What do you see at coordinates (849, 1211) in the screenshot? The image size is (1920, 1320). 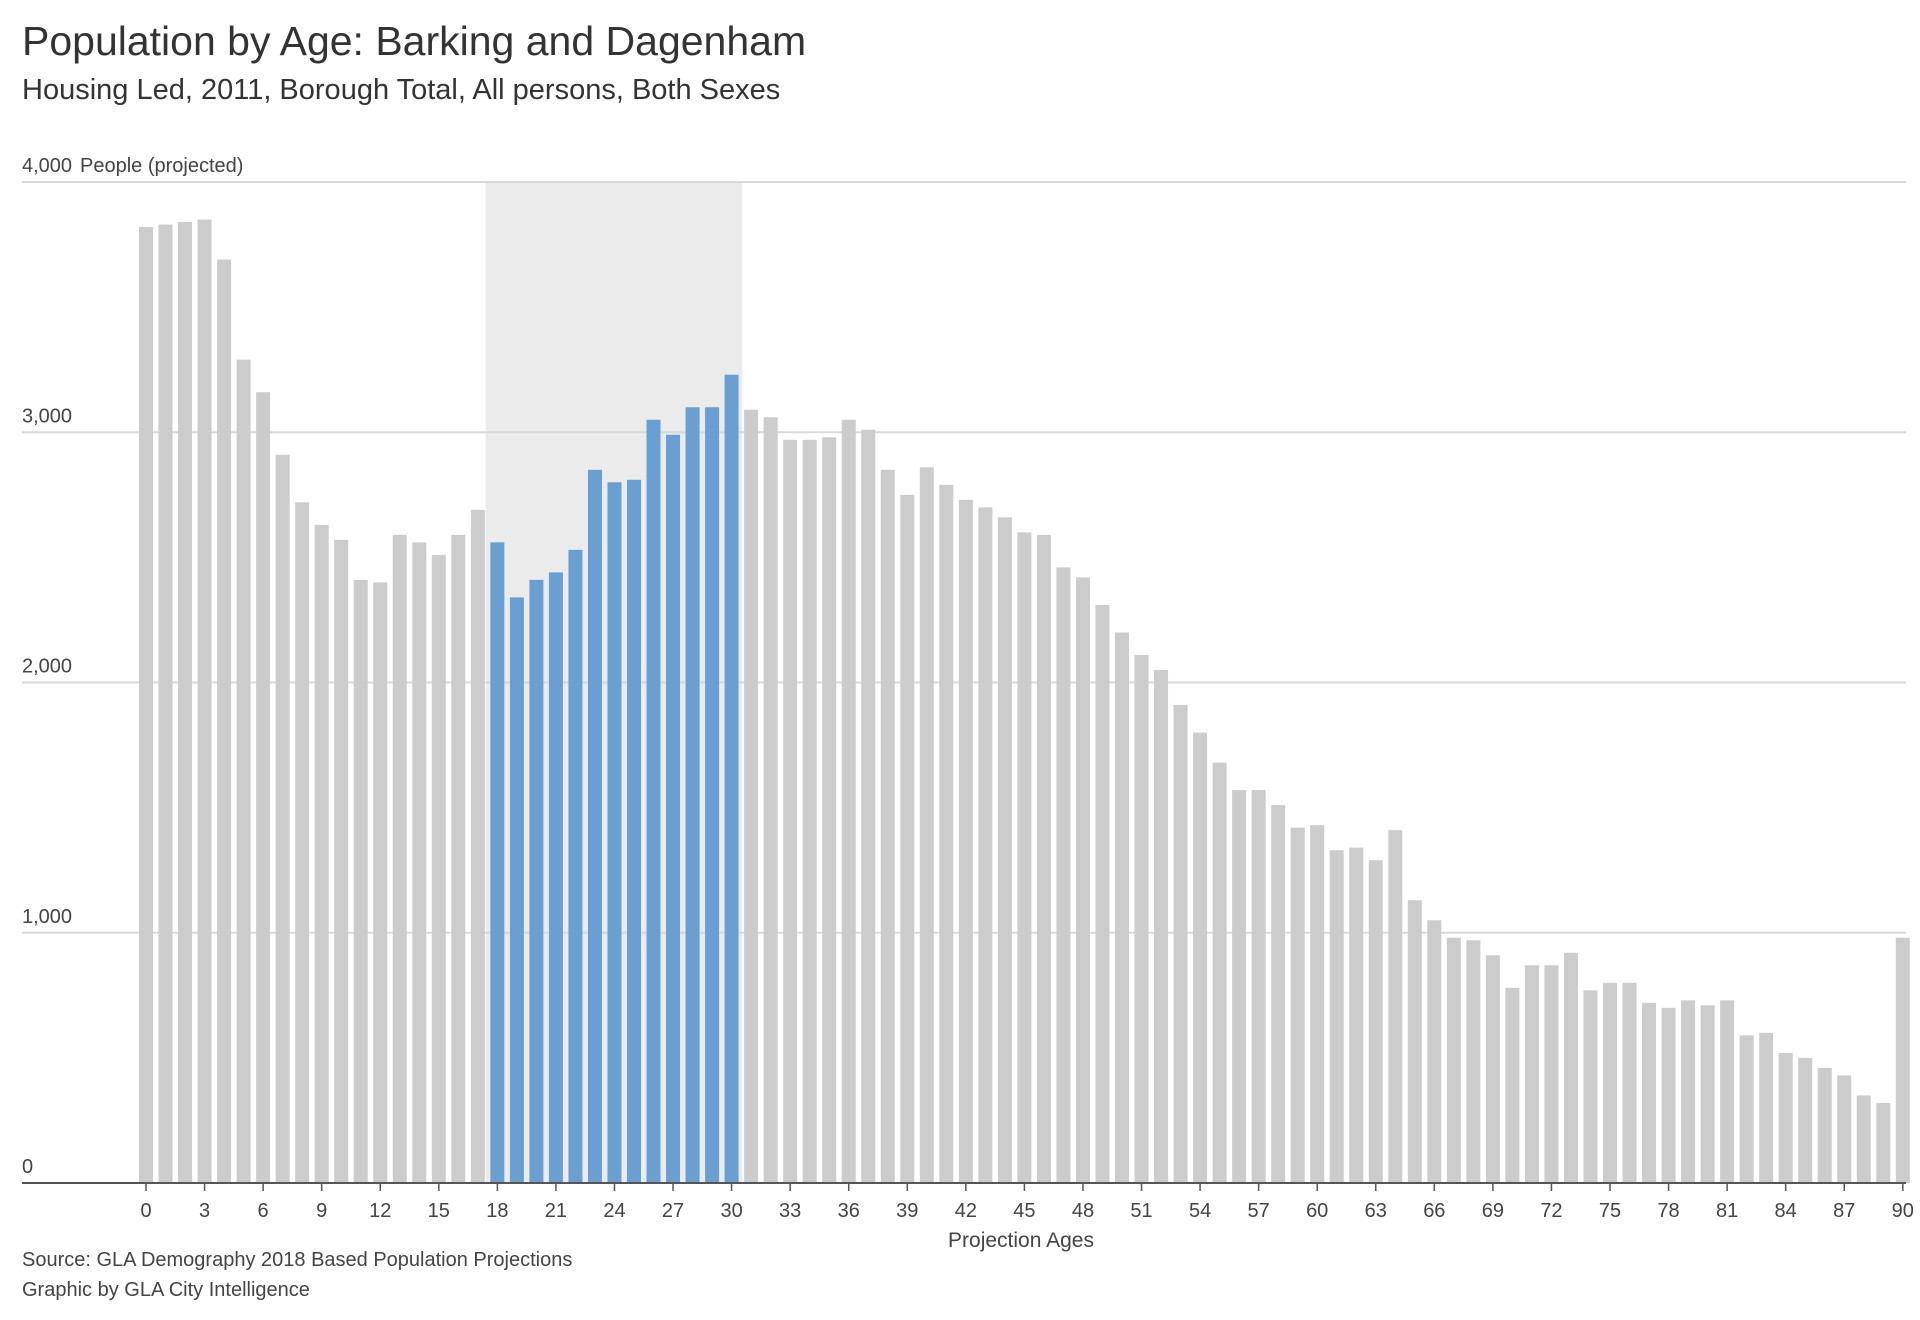 I see `x-tick-label: 36` at bounding box center [849, 1211].